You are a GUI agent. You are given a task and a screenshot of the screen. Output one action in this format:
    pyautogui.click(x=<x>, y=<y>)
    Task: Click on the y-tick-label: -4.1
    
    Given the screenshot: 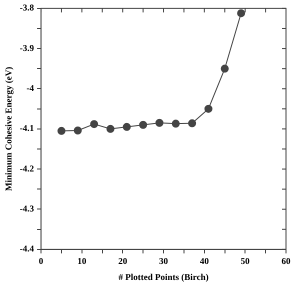 What is the action you would take?
    pyautogui.click(x=27, y=128)
    